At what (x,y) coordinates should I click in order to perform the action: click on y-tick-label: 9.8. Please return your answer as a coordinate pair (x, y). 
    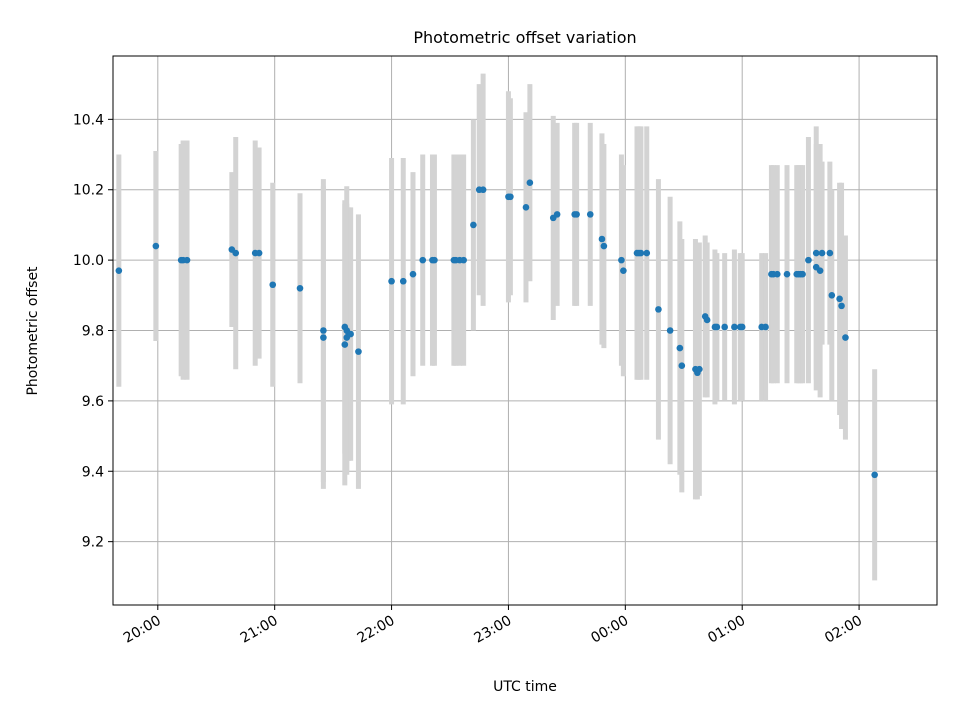
    Looking at the image, I should click on (93, 332).